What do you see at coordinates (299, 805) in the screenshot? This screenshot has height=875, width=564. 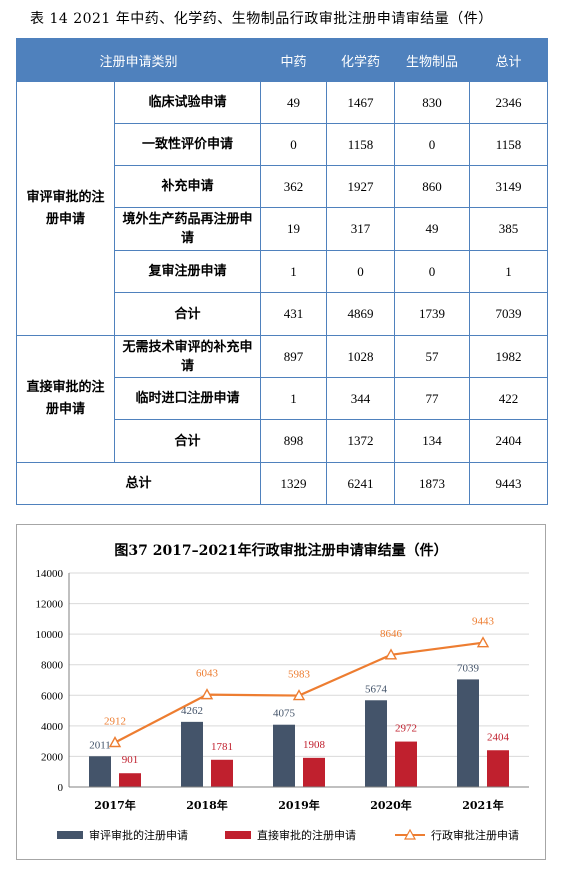 I see `x-tick-label: 2019年` at bounding box center [299, 805].